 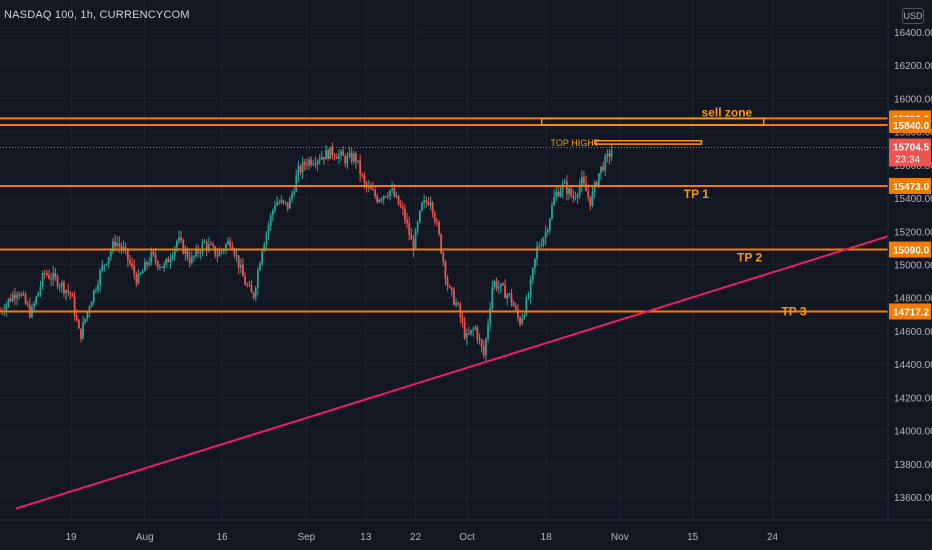 I want to click on zone-annotations: sell zone TOP HIGHT, so click(x=652, y=126).